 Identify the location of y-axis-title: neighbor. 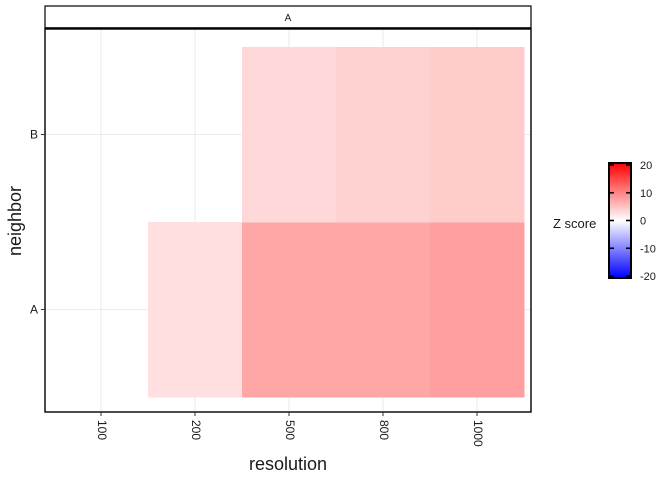
(15, 221).